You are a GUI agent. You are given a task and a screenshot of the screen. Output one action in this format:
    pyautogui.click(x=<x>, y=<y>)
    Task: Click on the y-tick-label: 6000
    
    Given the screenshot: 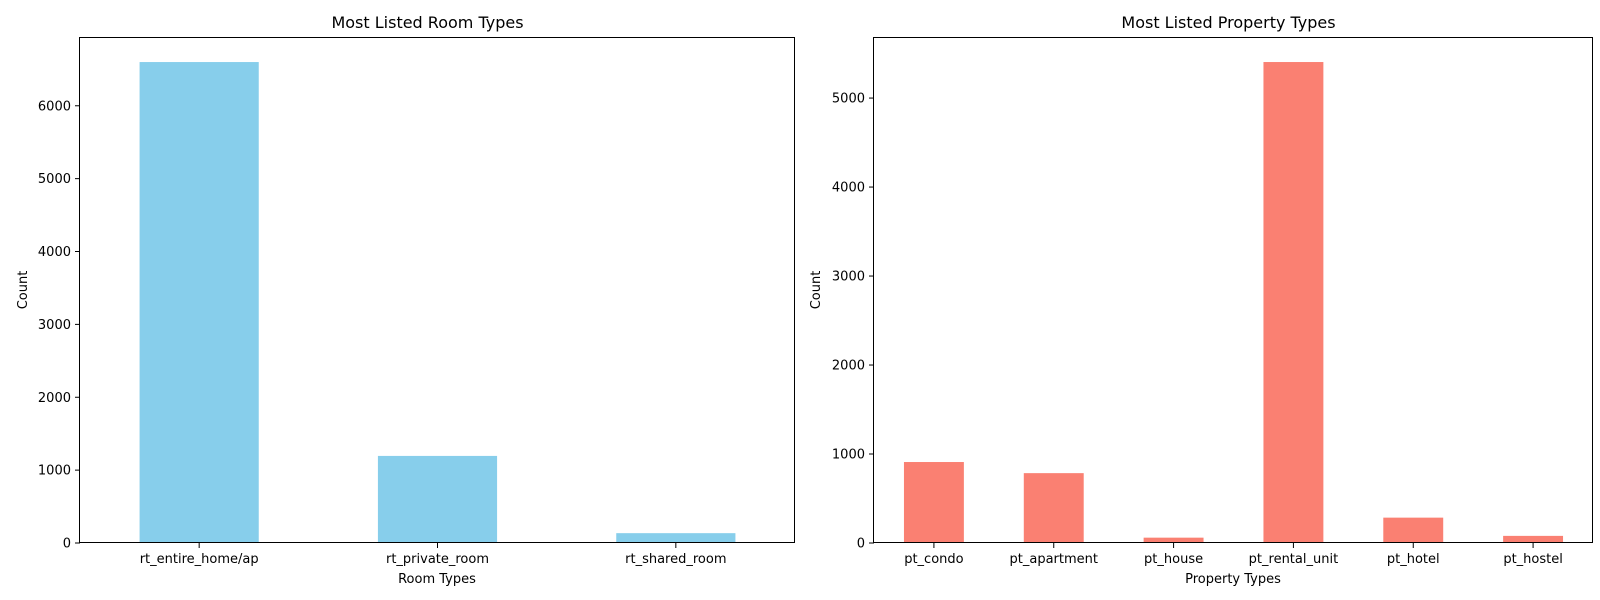 What is the action you would take?
    pyautogui.click(x=54, y=106)
    